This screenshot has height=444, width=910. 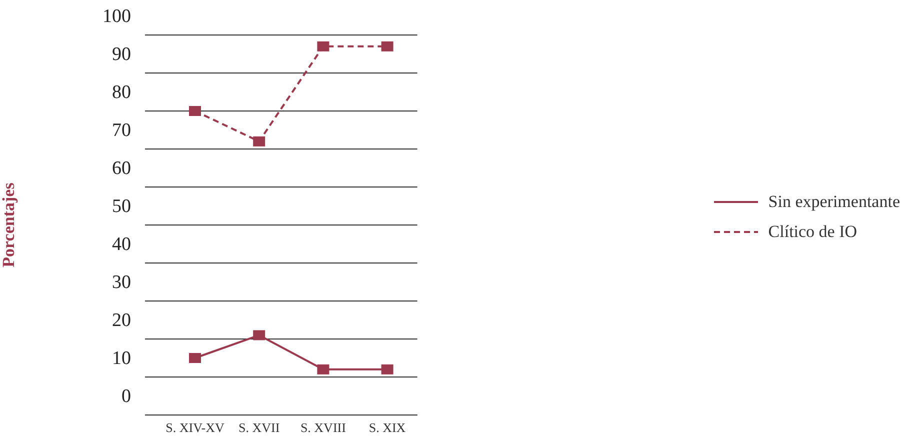 I want to click on x-tick-label: S. XIX, so click(x=387, y=428).